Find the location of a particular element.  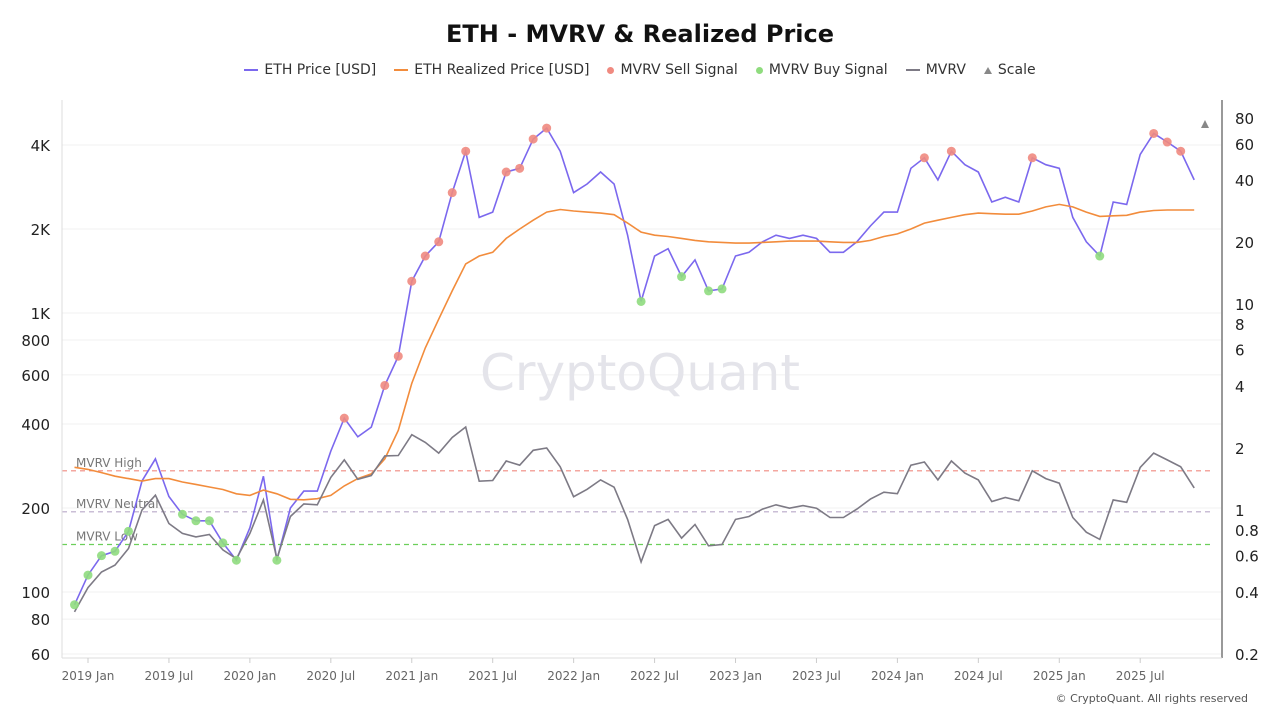

legend-item-mvrv: MVRV is located at coordinates (935, 70).